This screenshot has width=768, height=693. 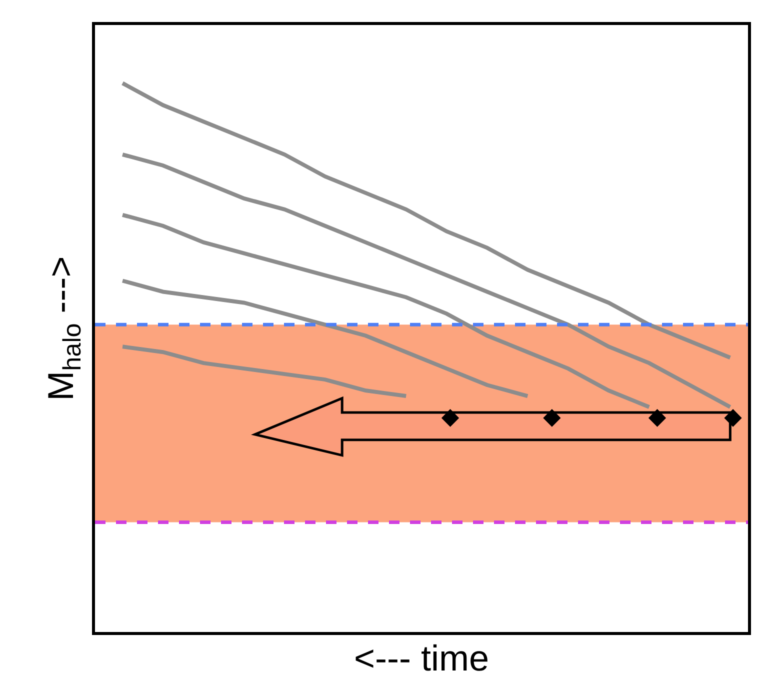 I want to click on x-axis-title: <--- time, so click(x=421, y=658).